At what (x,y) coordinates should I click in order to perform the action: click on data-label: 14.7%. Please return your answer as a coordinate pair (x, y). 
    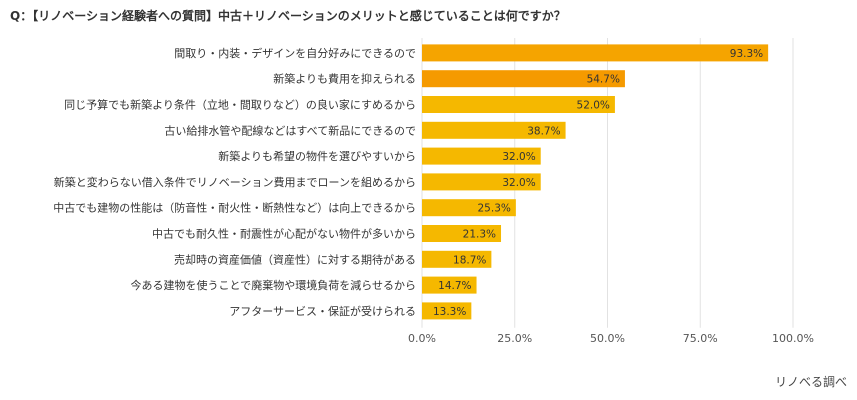
    Looking at the image, I should click on (454, 286).